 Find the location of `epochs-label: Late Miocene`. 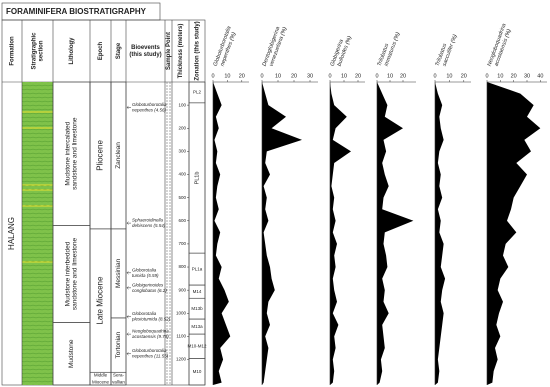

epochs-label: Late Miocene is located at coordinates (100, 300).